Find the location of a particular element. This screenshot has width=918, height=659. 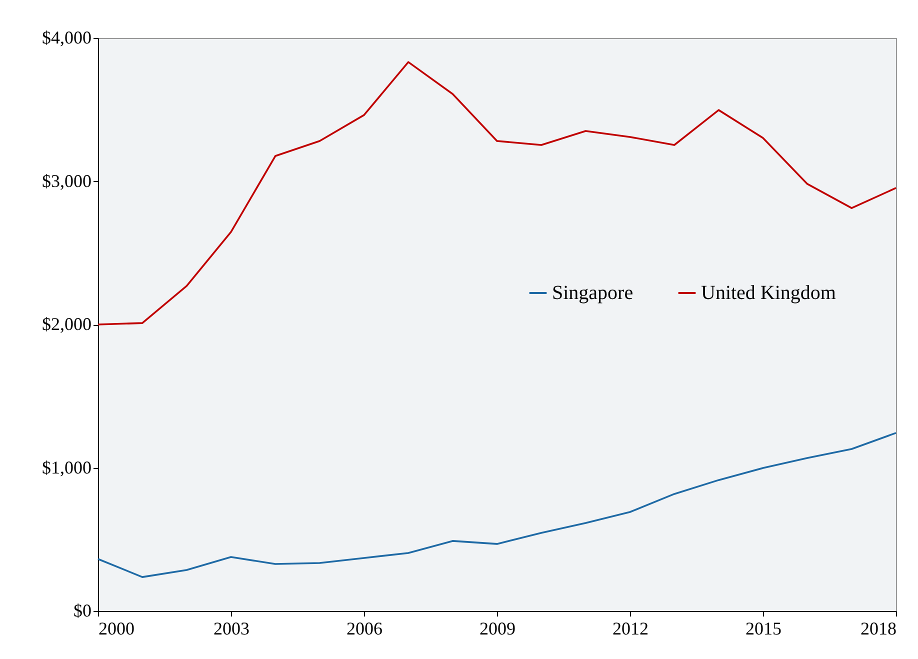

legend-label: United Kingdom is located at coordinates (768, 293).